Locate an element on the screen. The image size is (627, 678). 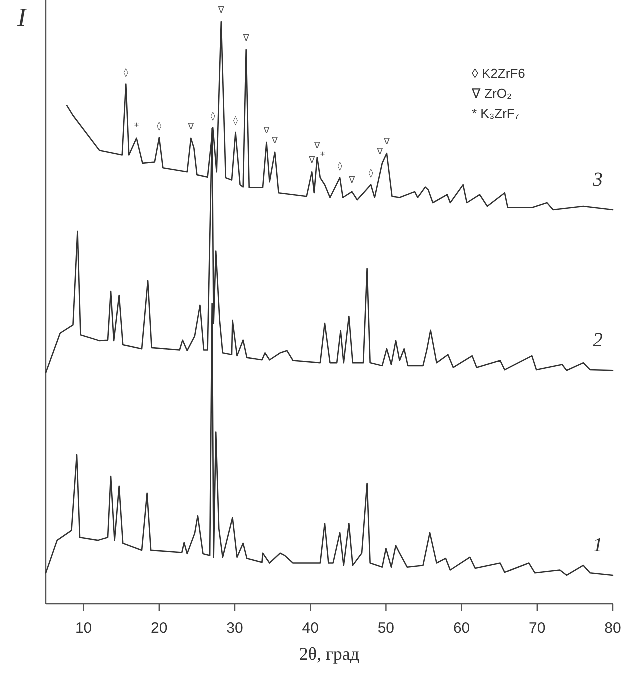
annotation: ◊ K2ZrF6 is located at coordinates (499, 73).